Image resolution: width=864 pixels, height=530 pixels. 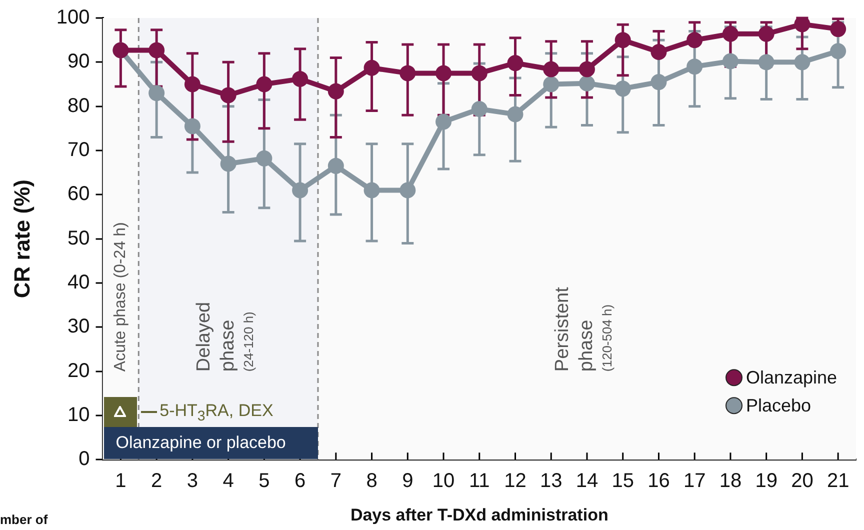 What do you see at coordinates (79, 149) in the screenshot?
I see `y-tick-label: 70` at bounding box center [79, 149].